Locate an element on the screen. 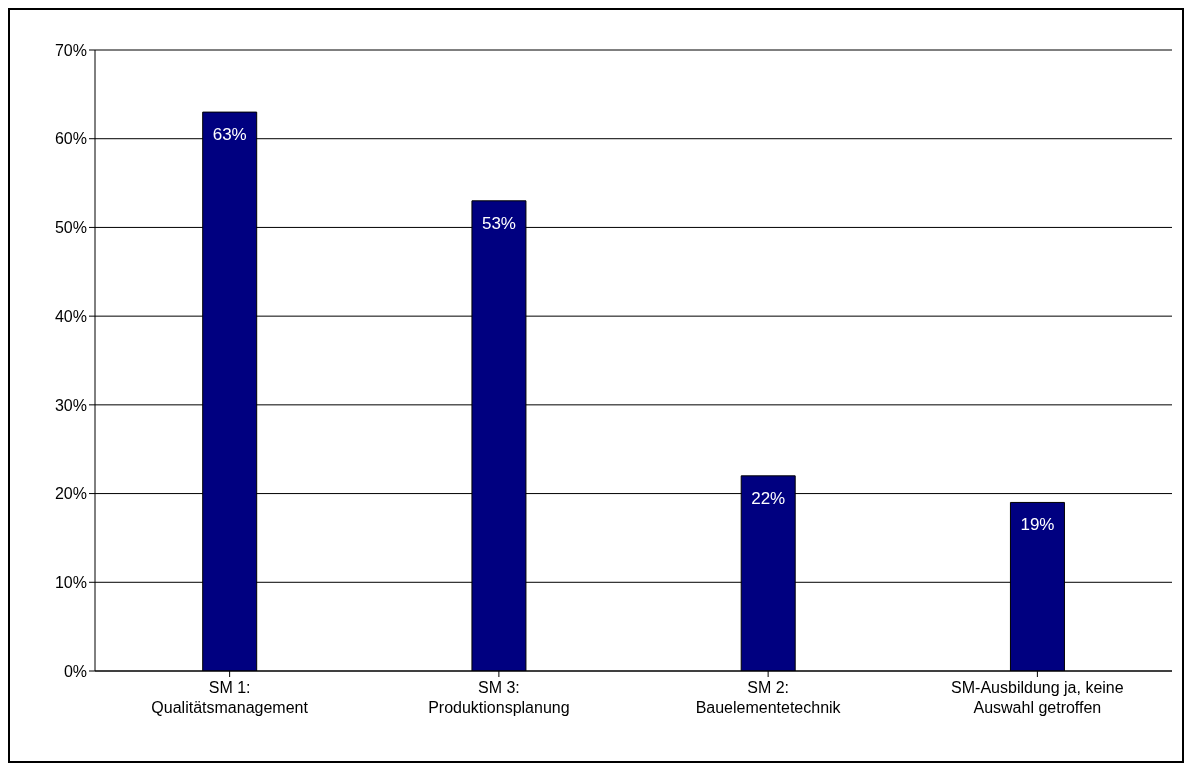  y-tick-label: 70% is located at coordinates (70, 50).